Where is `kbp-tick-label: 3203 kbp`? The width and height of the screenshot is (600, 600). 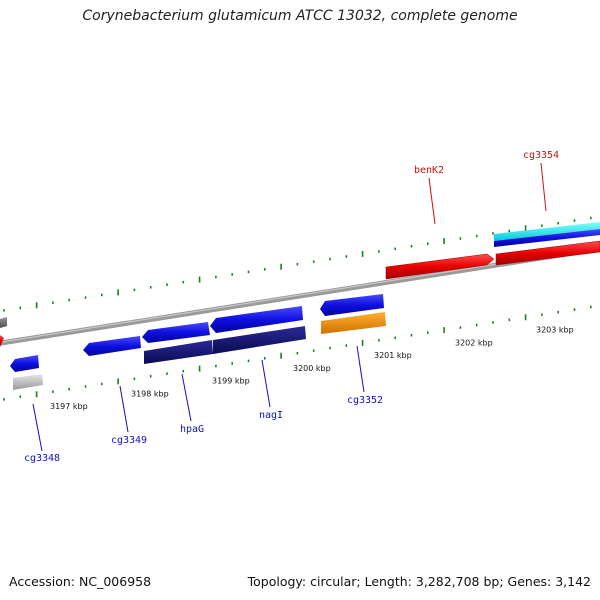 kbp-tick-label: 3203 kbp is located at coordinates (555, 330).